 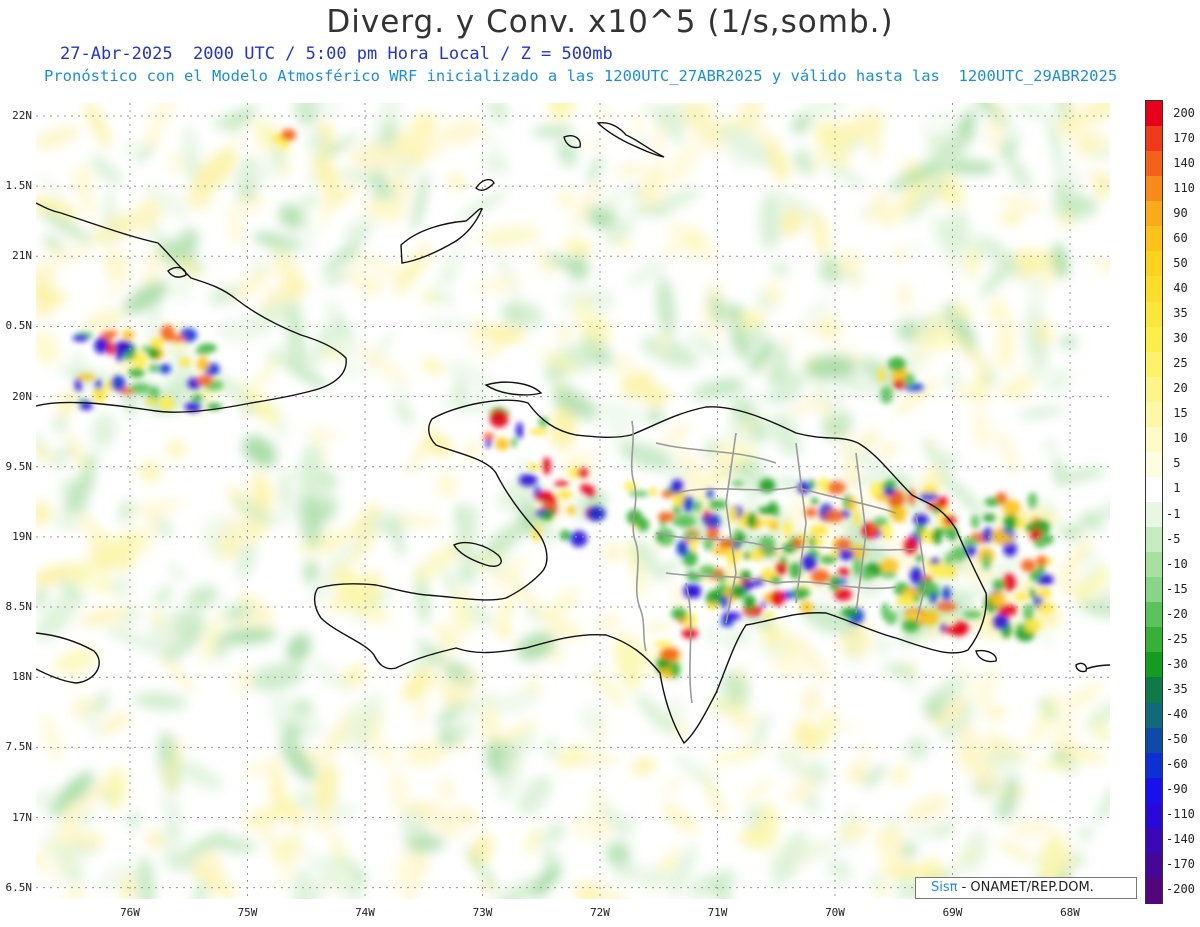 What do you see at coordinates (22, 256) in the screenshot?
I see `latitude-label: 21N` at bounding box center [22, 256].